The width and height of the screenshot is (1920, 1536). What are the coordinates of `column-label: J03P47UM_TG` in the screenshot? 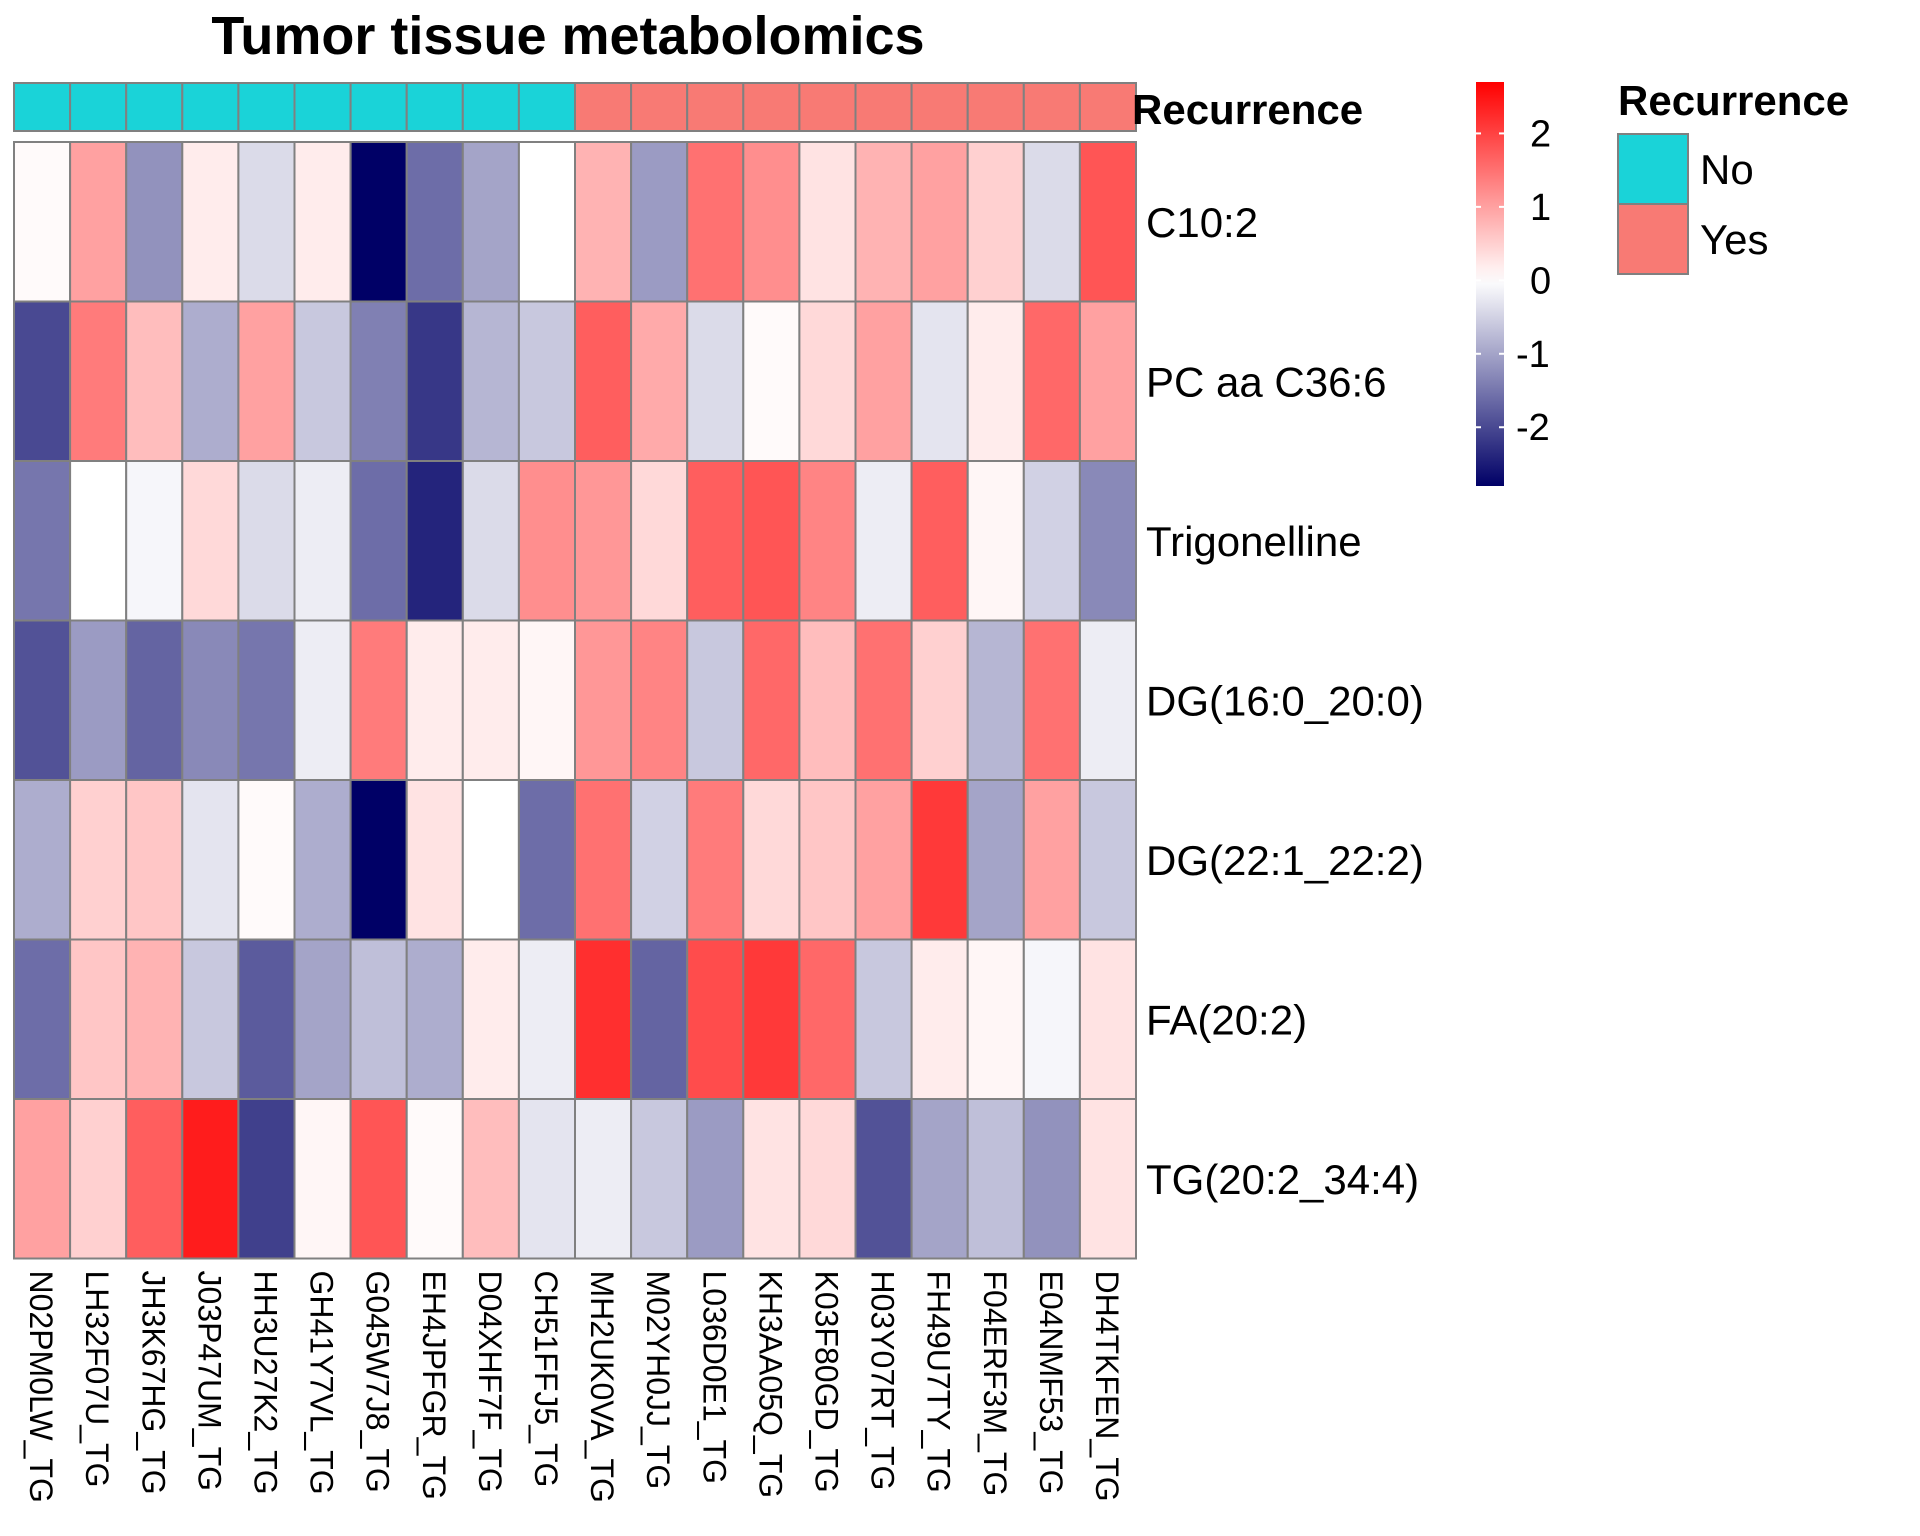 It's located at (209, 1381).